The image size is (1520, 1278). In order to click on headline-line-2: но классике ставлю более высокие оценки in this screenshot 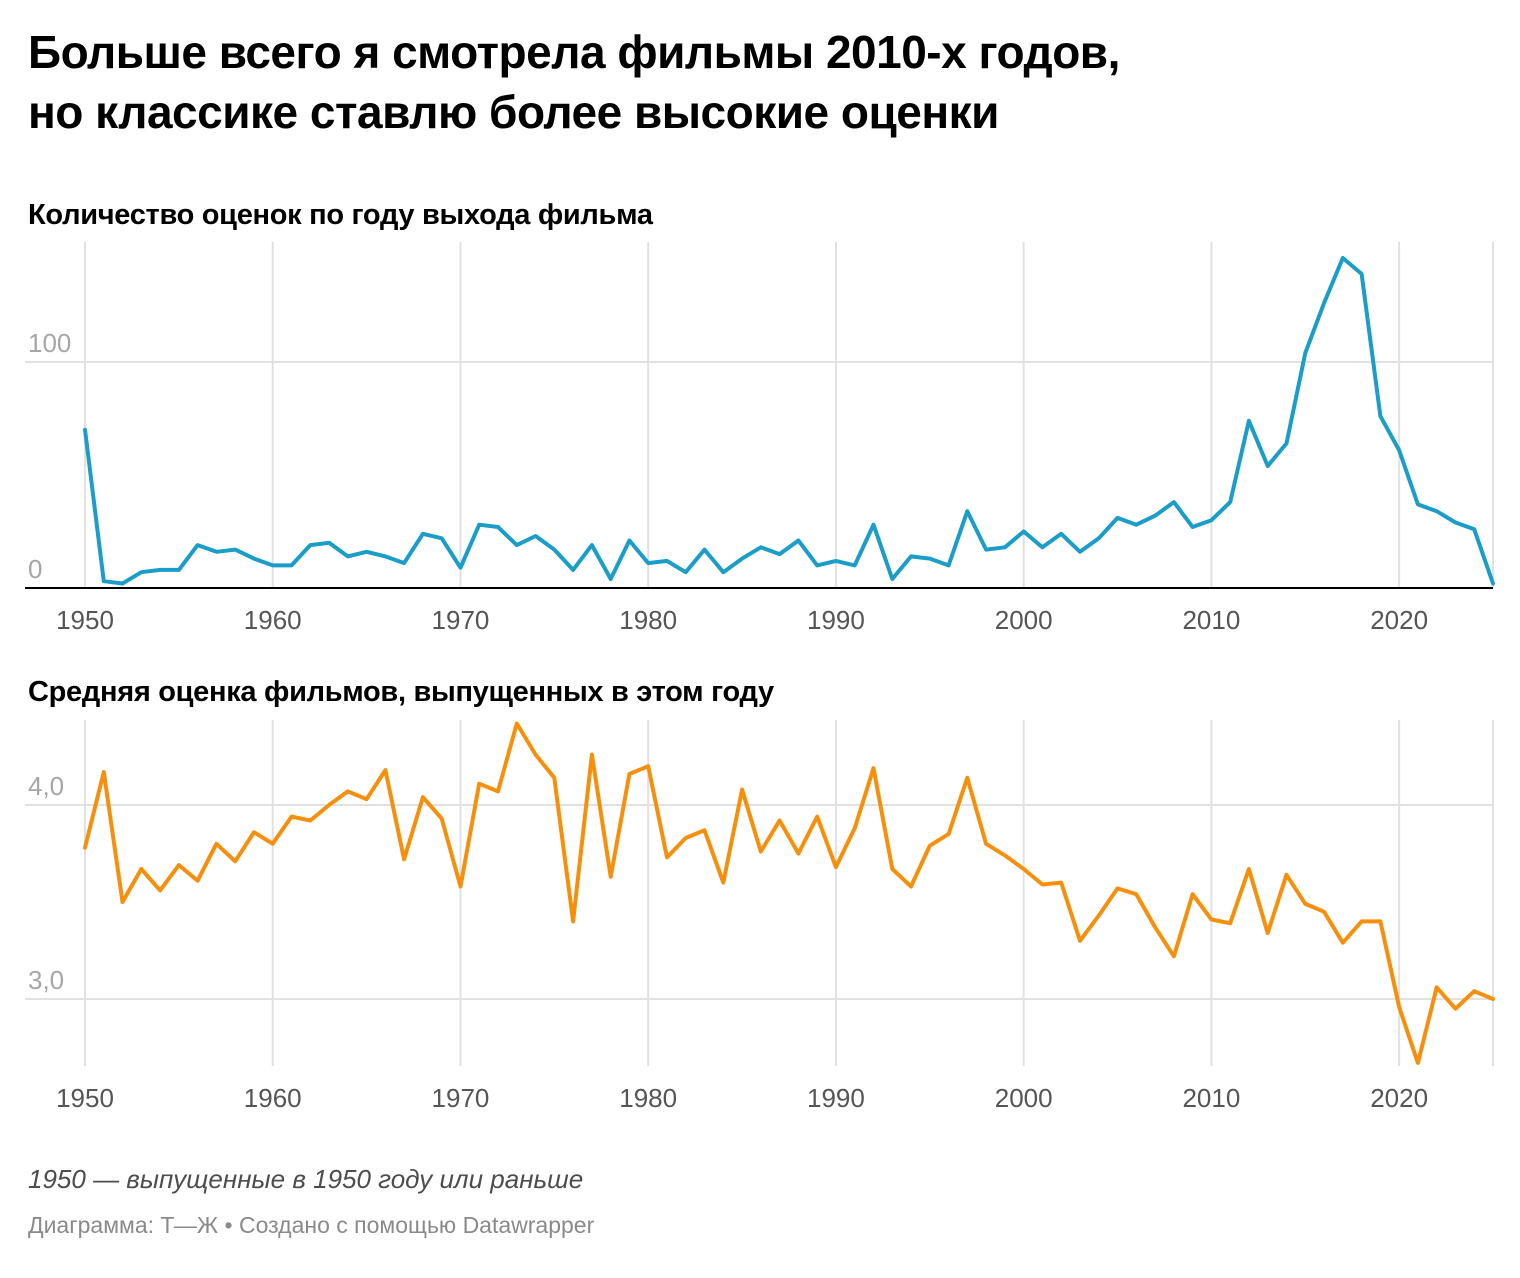, I will do `click(513, 112)`.